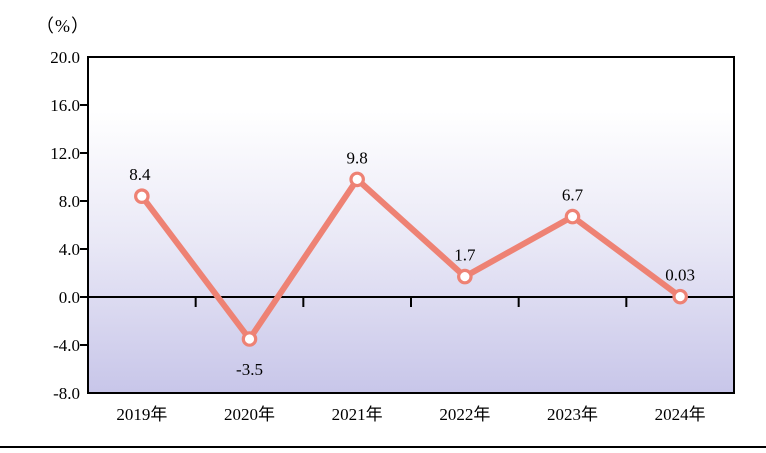 Image resolution: width=766 pixels, height=453 pixels. What do you see at coordinates (69, 249) in the screenshot?
I see `y-tick-label: 4.0` at bounding box center [69, 249].